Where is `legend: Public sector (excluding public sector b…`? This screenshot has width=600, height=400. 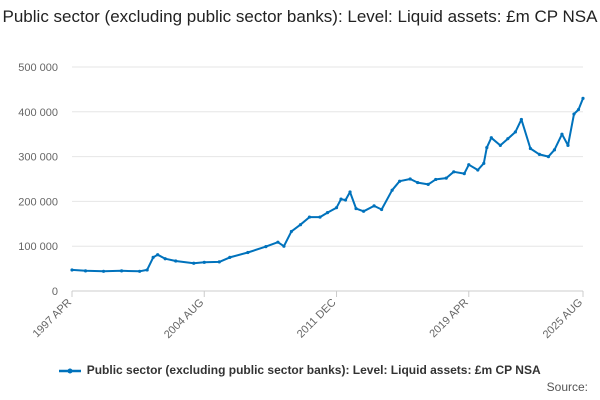
legend: Public sector (excluding public sector b… is located at coordinates (300, 370).